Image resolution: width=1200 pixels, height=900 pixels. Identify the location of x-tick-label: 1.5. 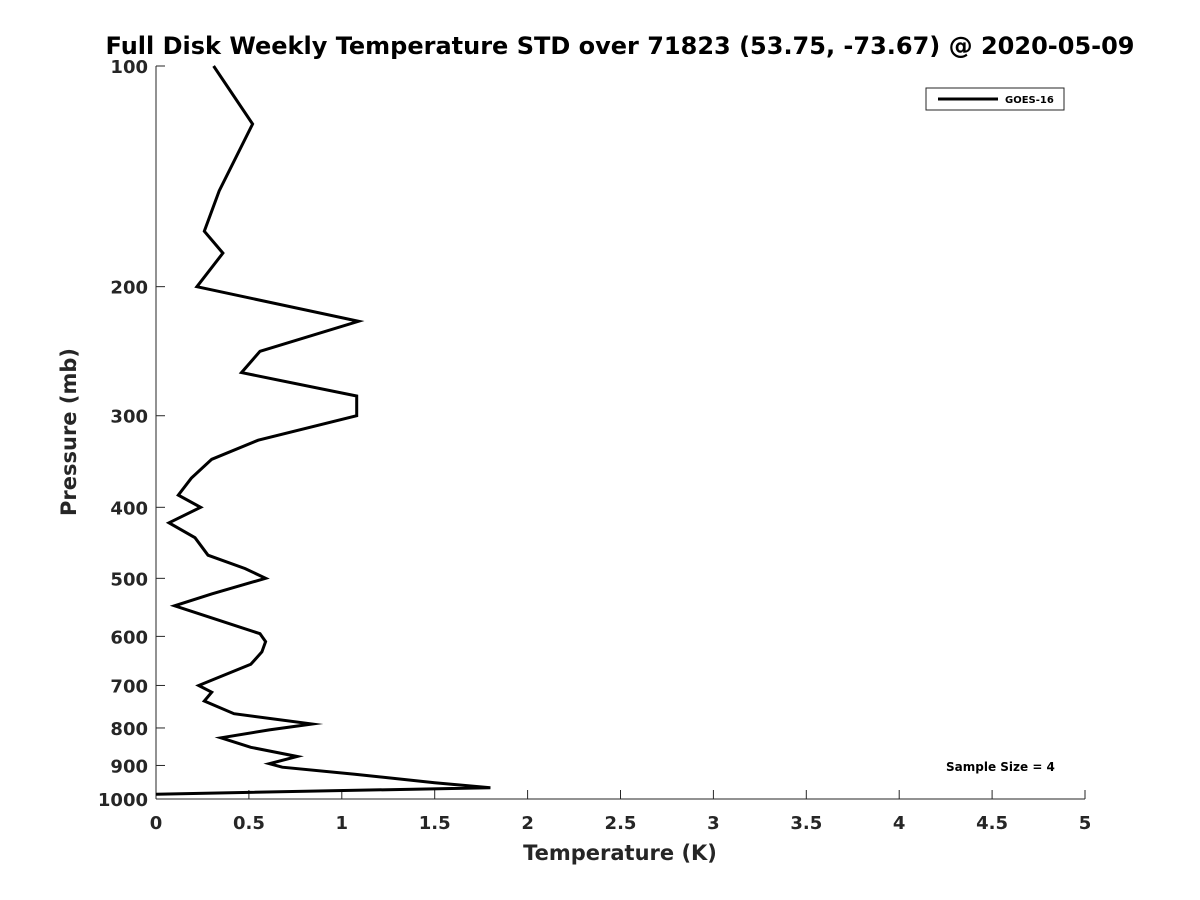
(435, 823).